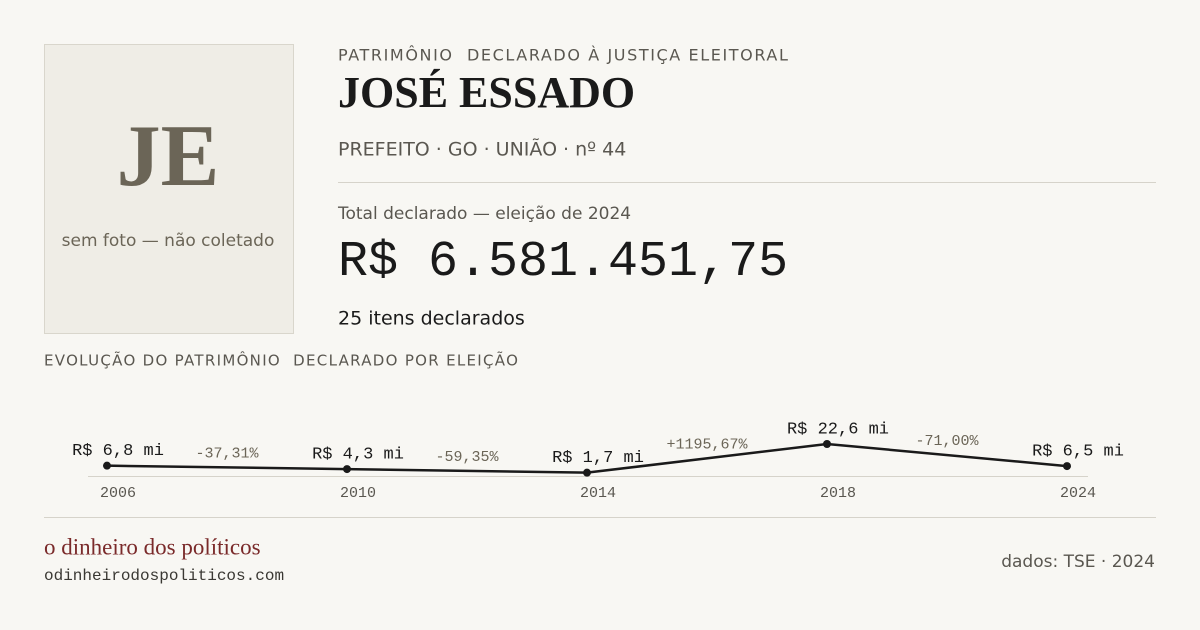 This screenshot has width=1200, height=630. I want to click on x-tick-label: 2014, so click(598, 493).